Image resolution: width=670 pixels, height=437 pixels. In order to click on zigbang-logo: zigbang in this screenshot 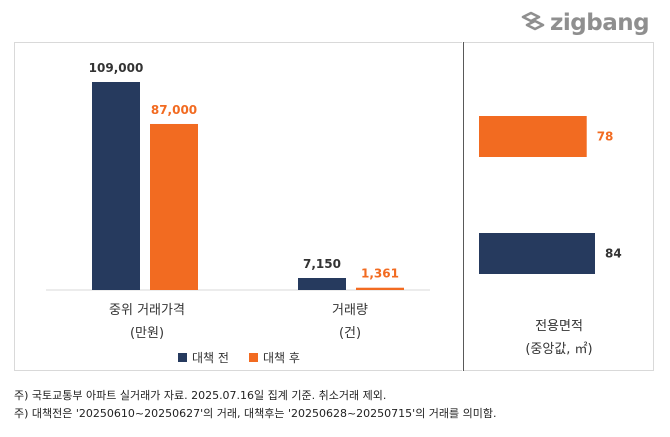, I will do `click(585, 23)`.